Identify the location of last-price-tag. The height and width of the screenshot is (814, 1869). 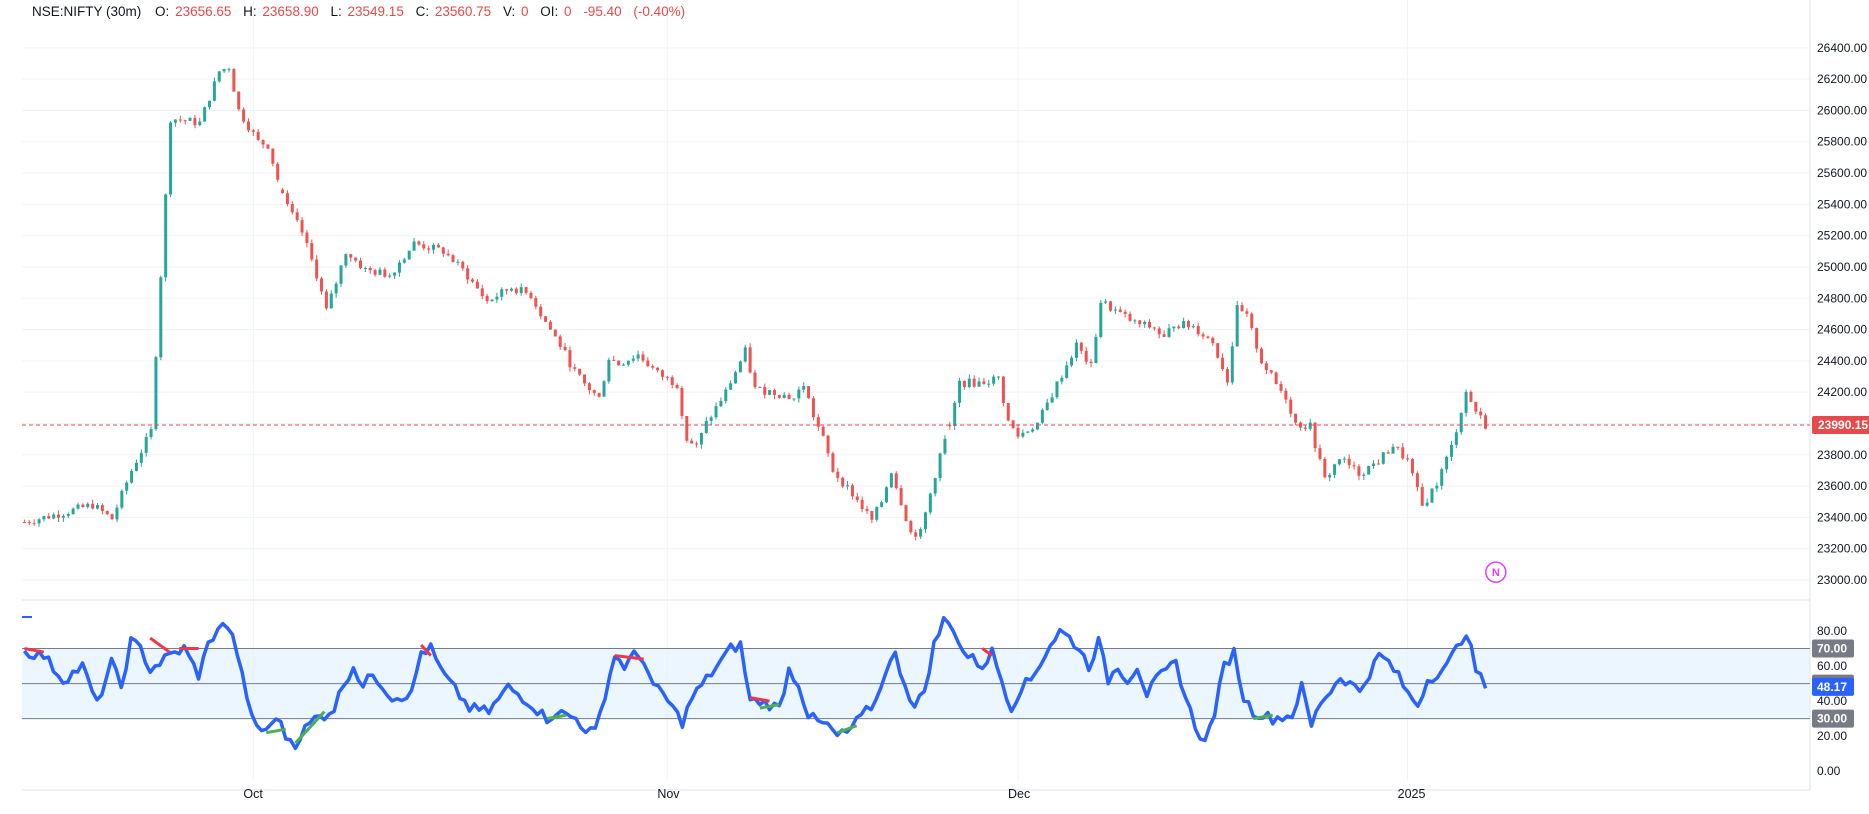
(1840, 425).